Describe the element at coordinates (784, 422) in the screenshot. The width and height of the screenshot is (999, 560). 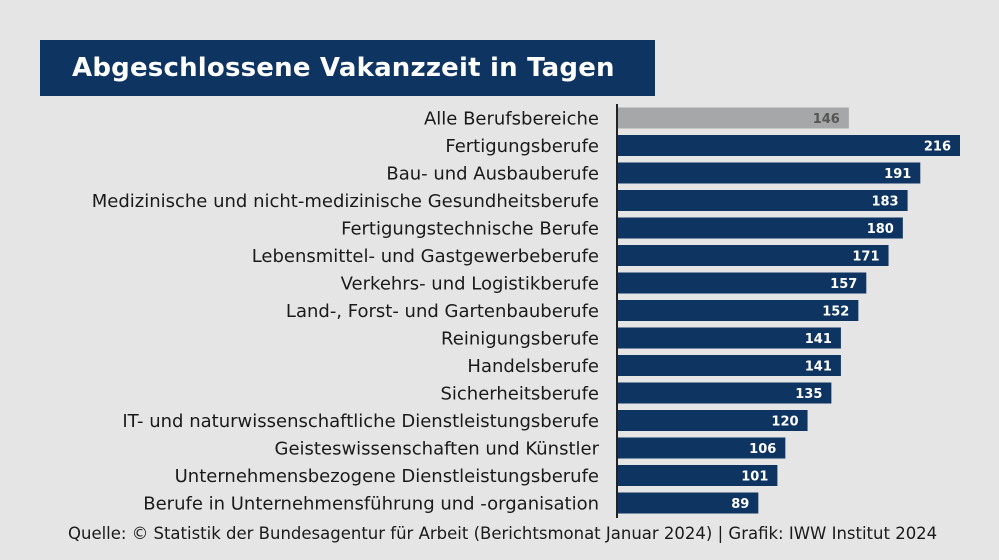
I see `value-label: 120` at that location.